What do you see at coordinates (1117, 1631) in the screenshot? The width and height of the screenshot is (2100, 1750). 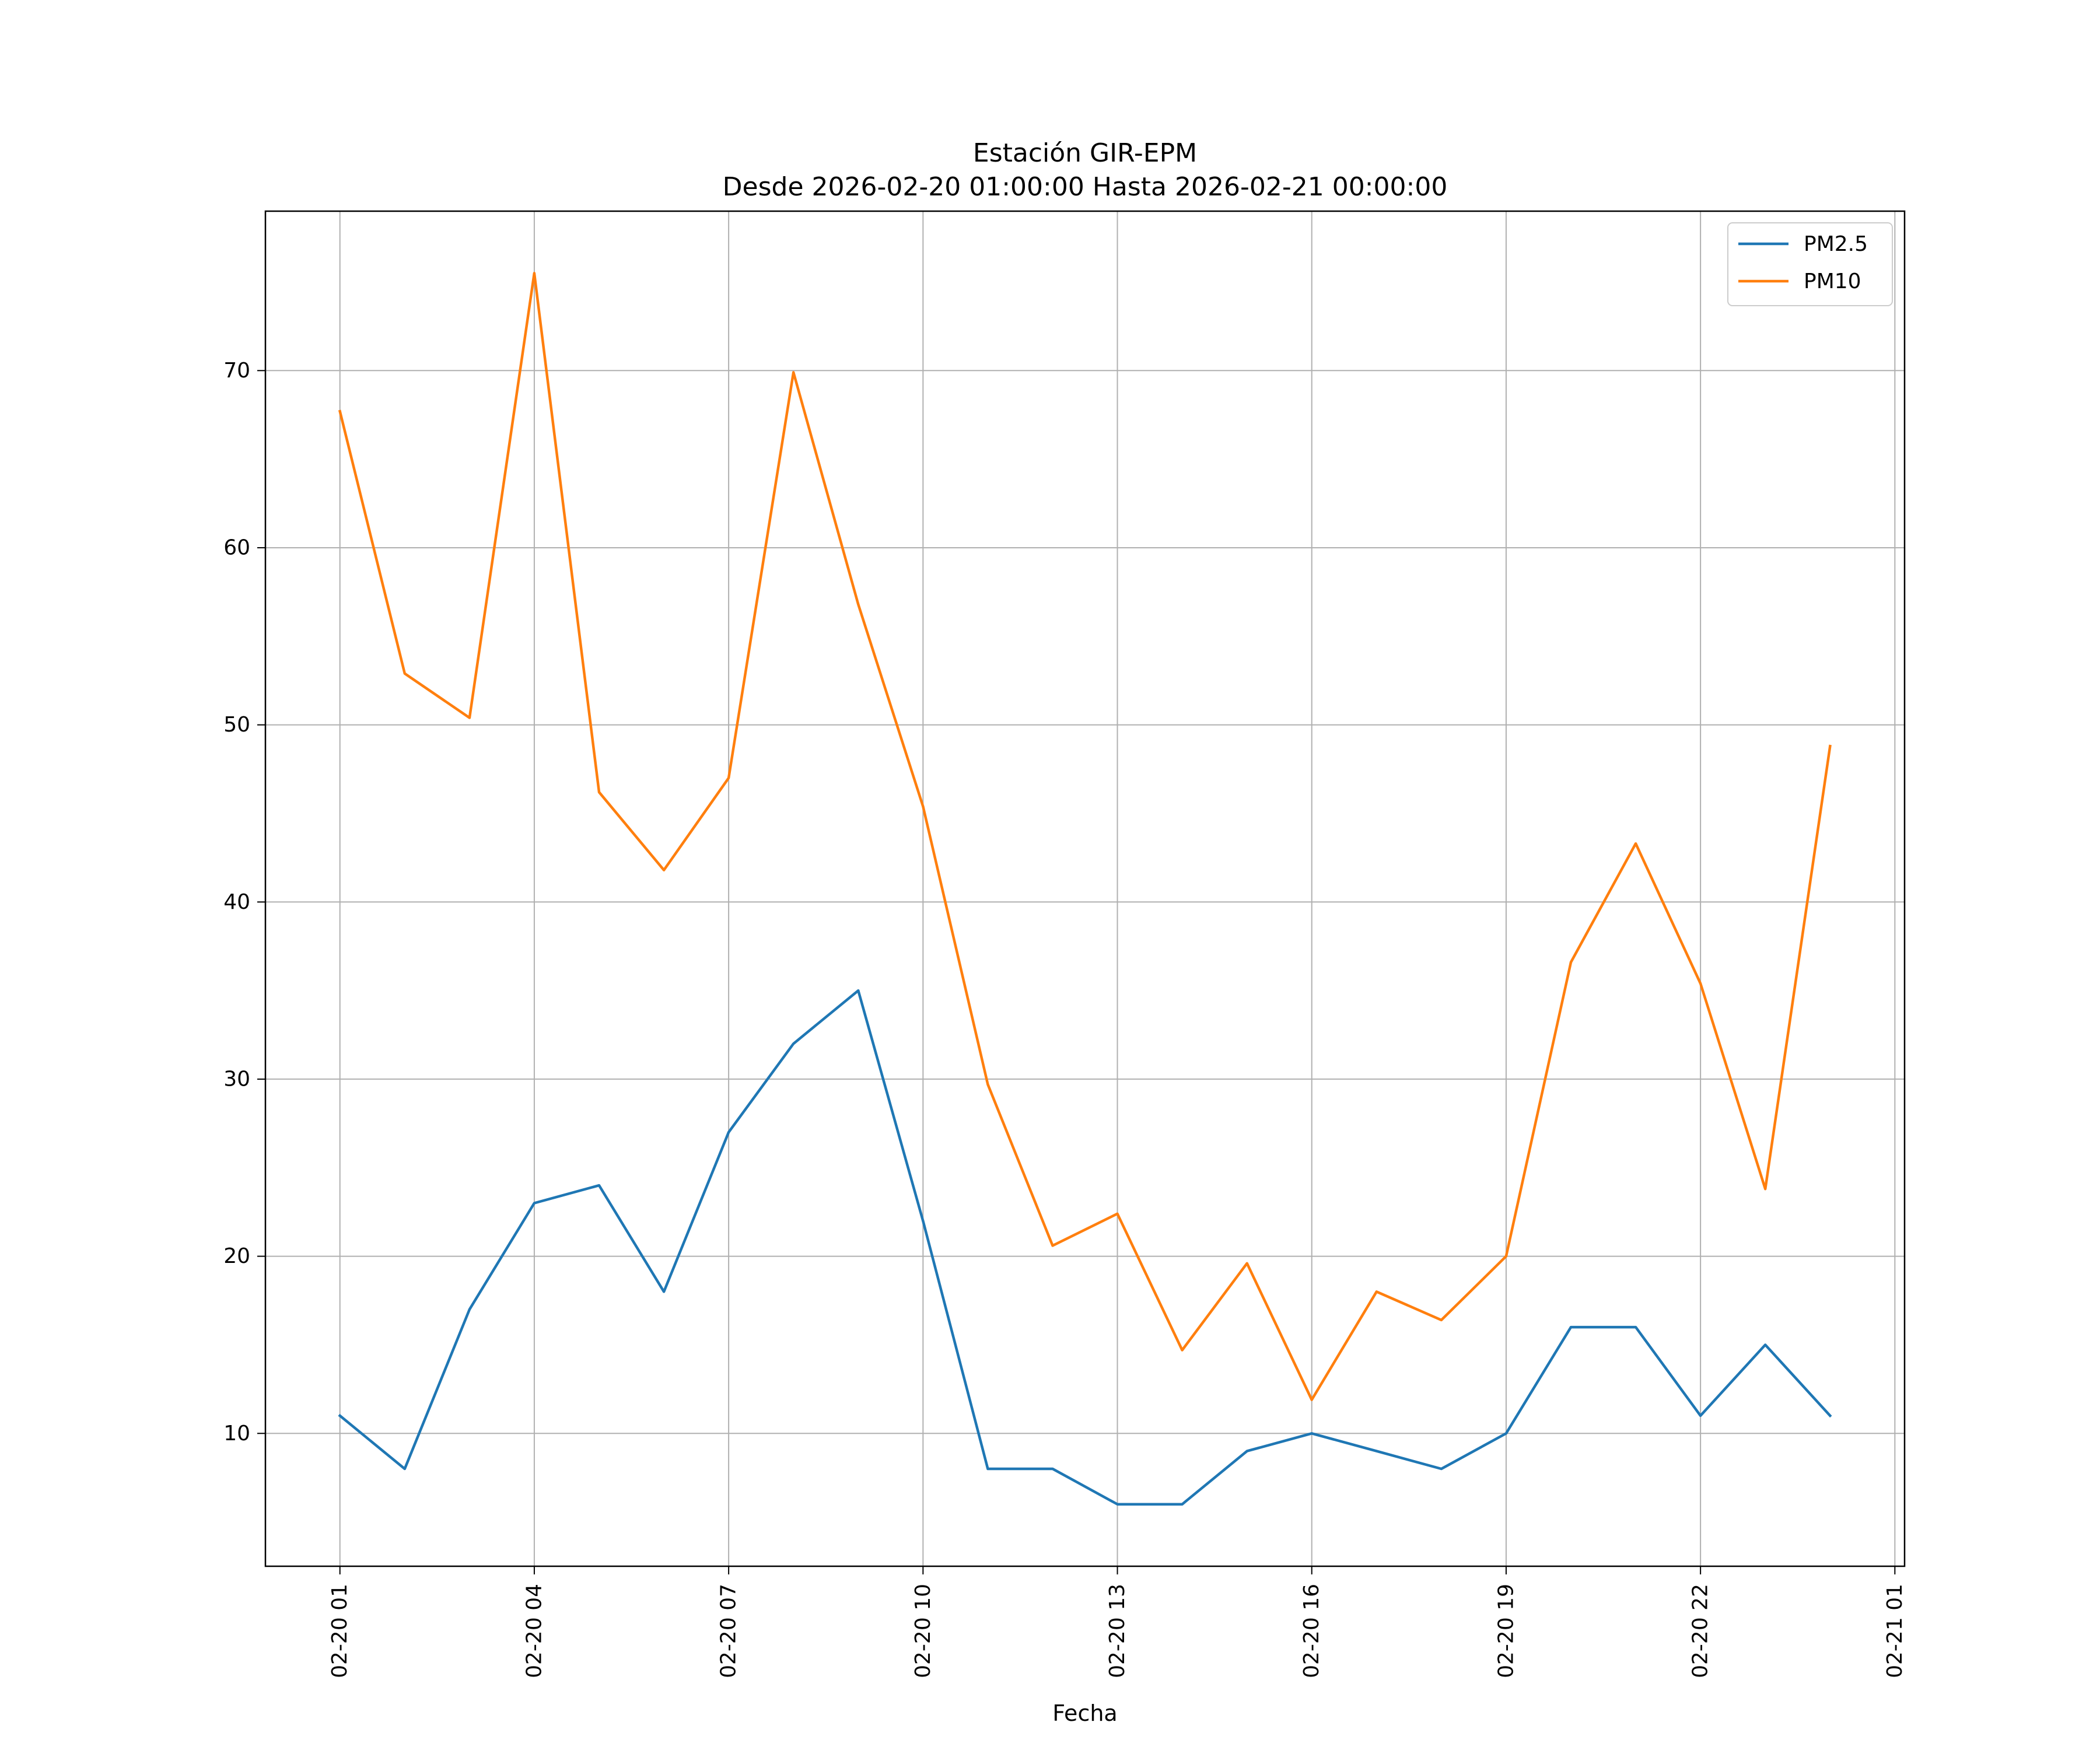 I see `x-tick-label: 02-20 13` at bounding box center [1117, 1631].